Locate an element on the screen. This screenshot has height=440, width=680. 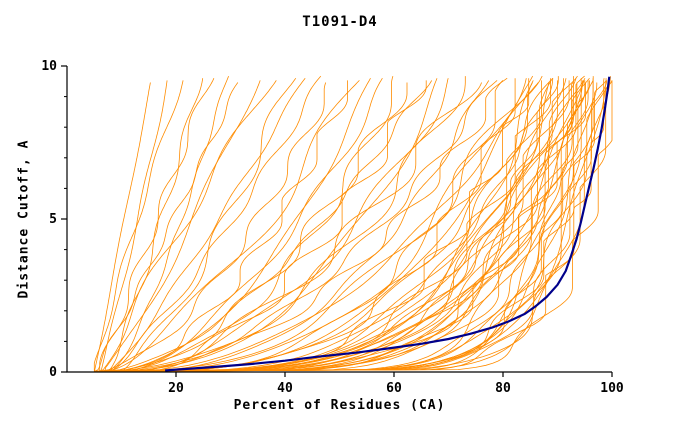
y-axis-label: Distance Cutoff, A is located at coordinates (24, 219).